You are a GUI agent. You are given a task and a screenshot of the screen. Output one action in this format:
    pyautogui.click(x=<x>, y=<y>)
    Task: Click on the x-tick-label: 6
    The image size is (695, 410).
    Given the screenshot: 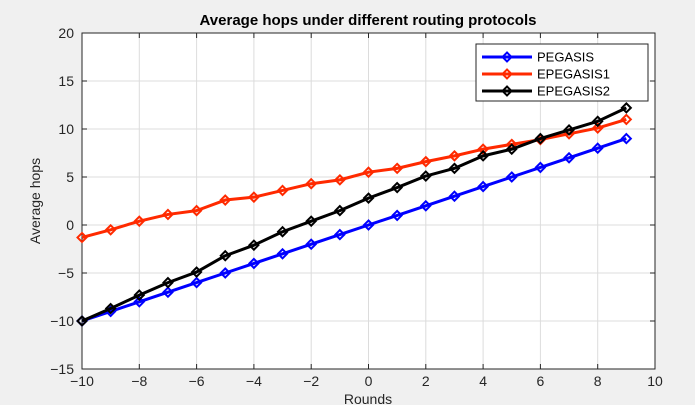 What is the action you would take?
    pyautogui.click(x=541, y=381)
    